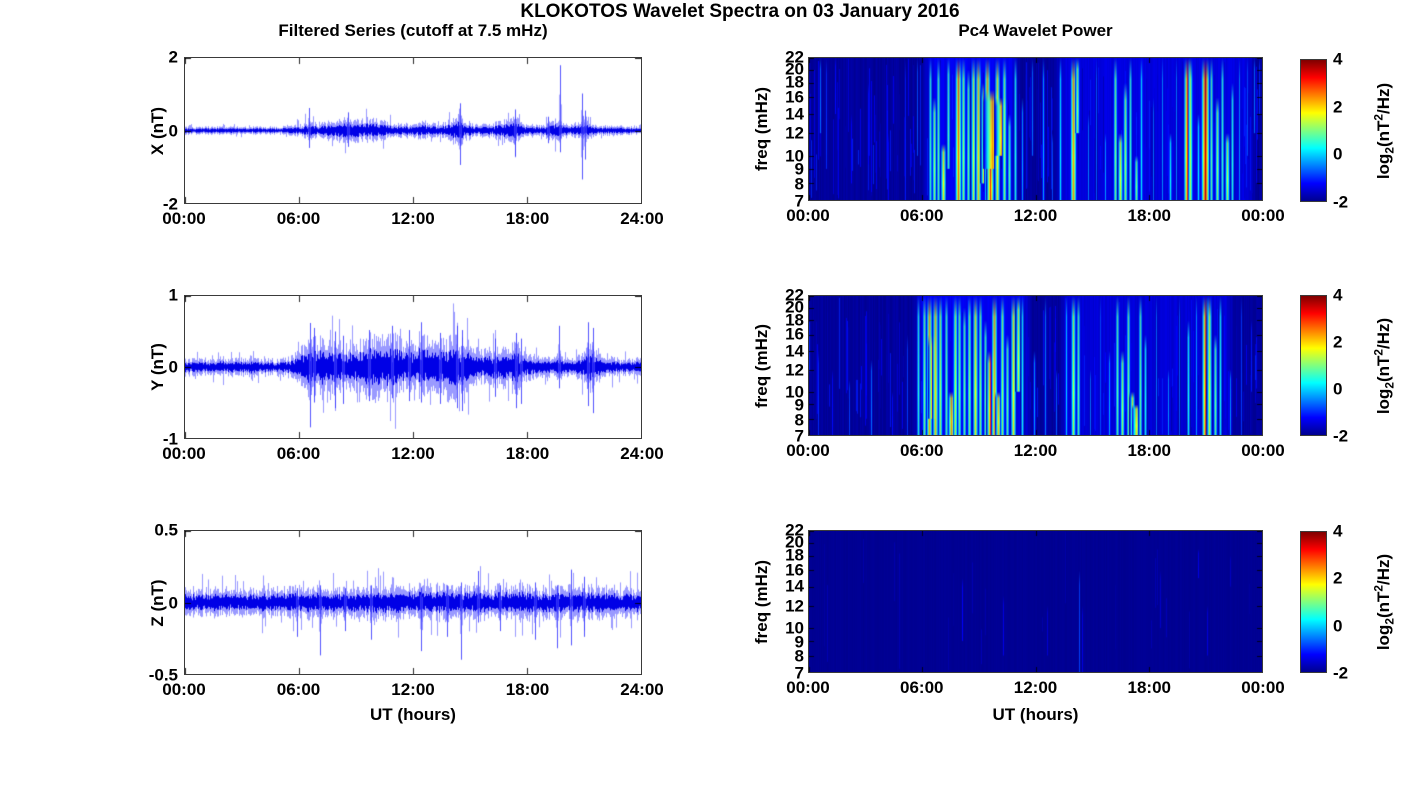 The image size is (1418, 788). Describe the element at coordinates (794, 307) in the screenshot. I see `y-wavelet-power-ytick-label: 20` at that location.